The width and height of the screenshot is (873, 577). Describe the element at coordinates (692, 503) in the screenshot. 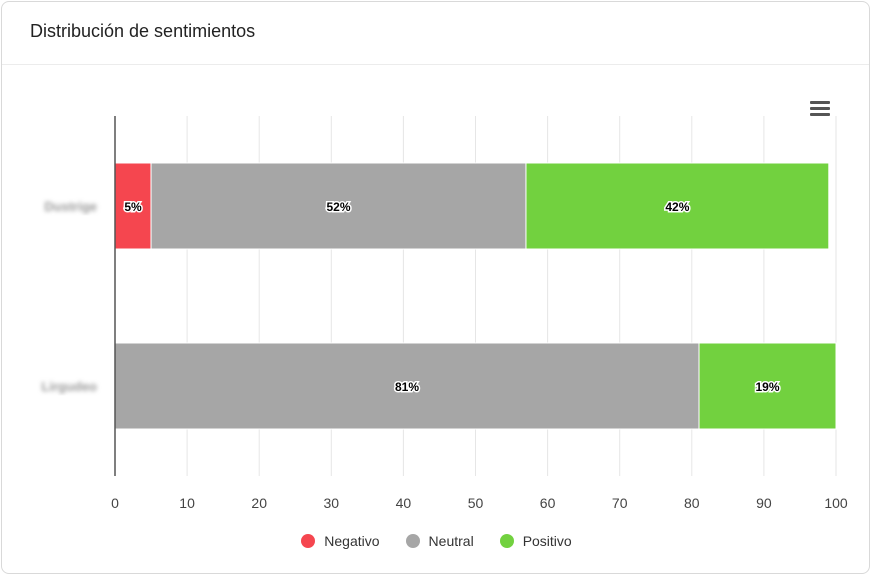

I see `x-tick-label: 80` at that location.